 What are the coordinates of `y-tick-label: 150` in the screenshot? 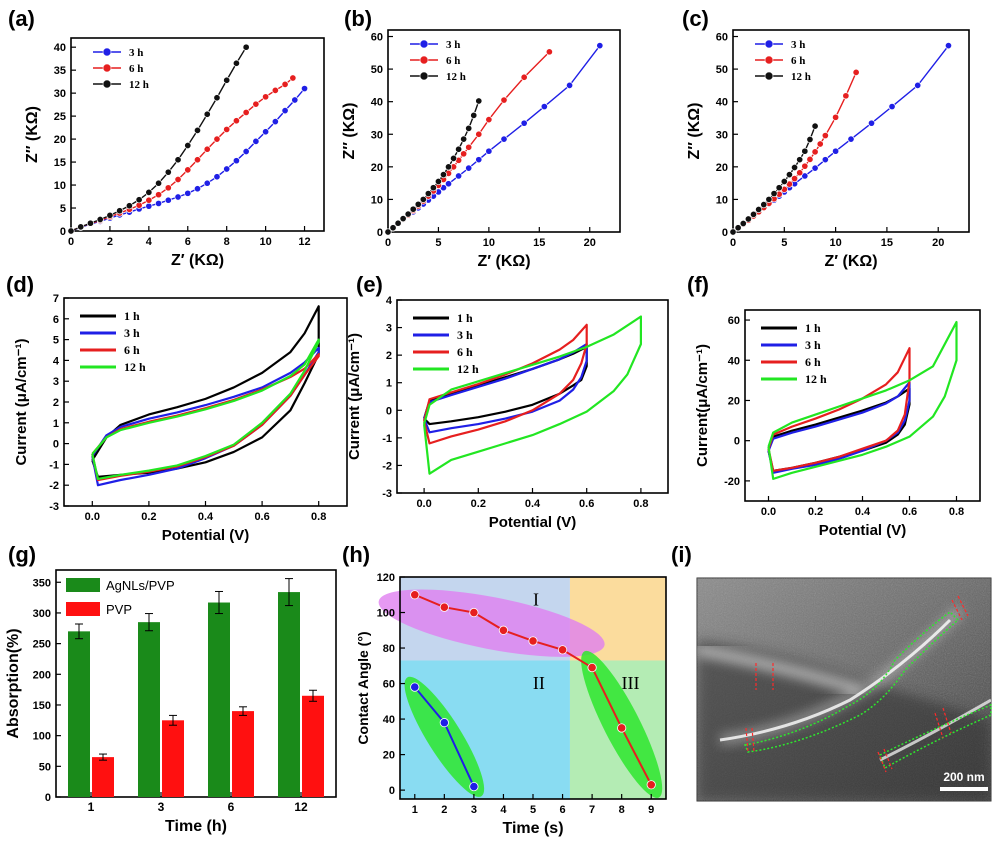 It's located at (42, 706).